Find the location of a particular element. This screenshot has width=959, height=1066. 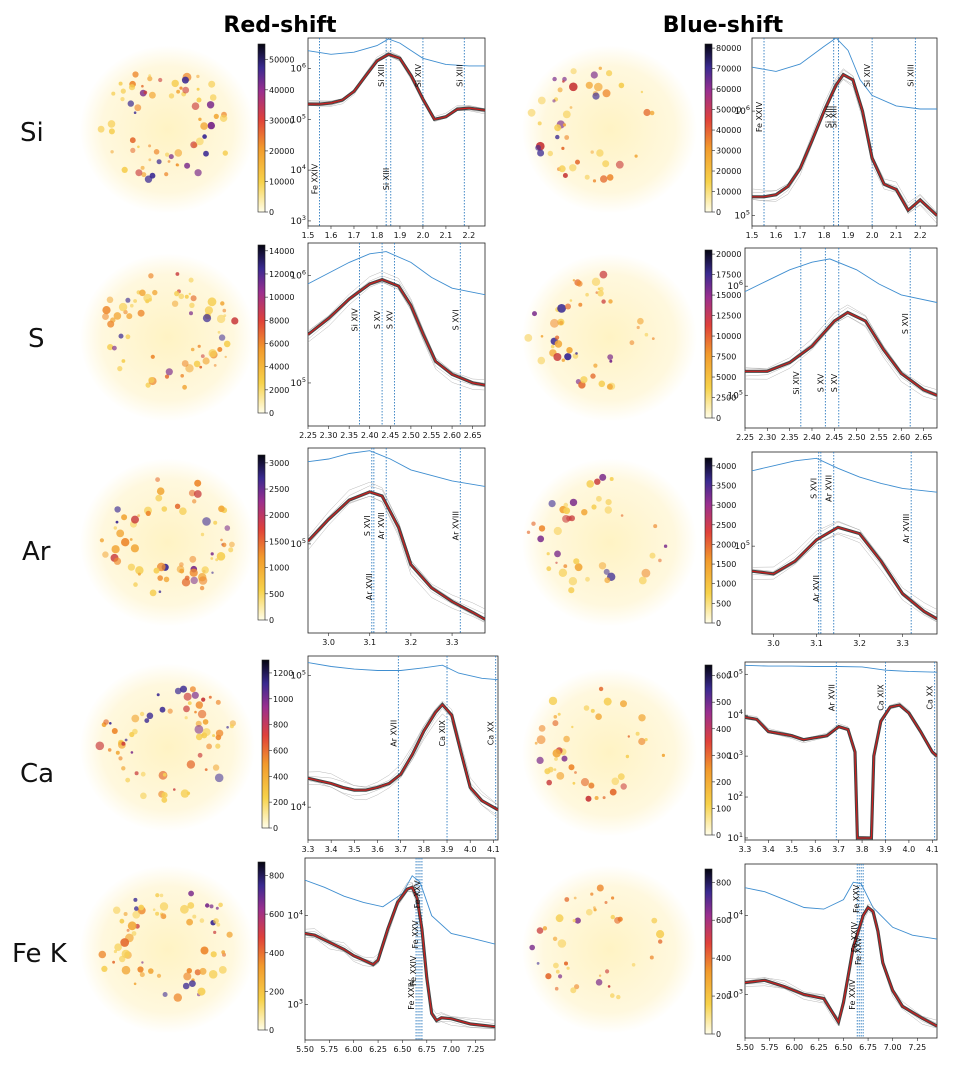

plot-area: S XVI Ar XVII Ar XVII Ar XVIII is located at coordinates (396, 540).